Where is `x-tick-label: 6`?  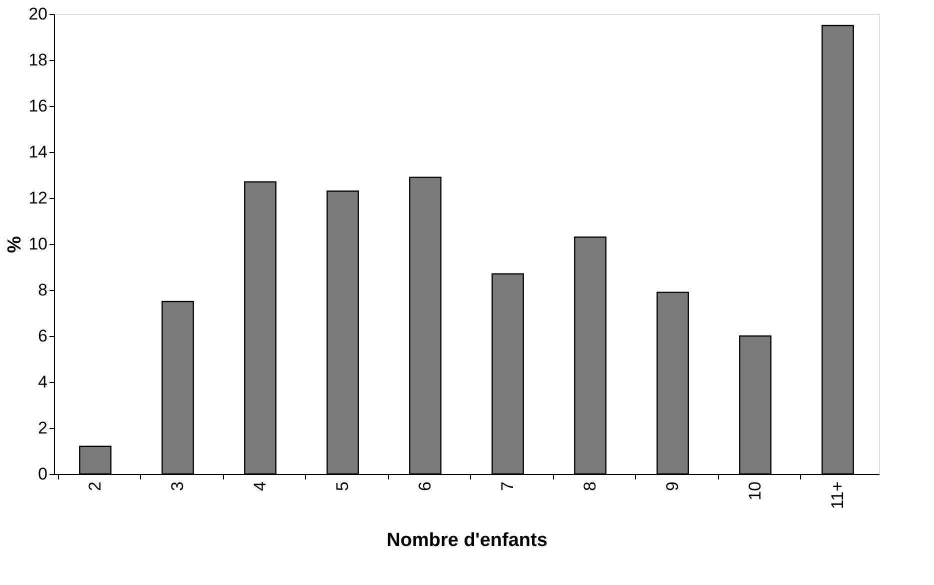 x-tick-label: 6 is located at coordinates (424, 486).